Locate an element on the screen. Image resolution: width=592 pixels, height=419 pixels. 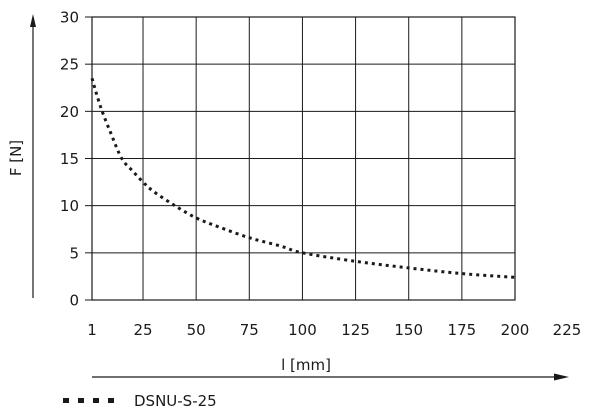
y-axis-arrow-head is located at coordinates (33, 20).